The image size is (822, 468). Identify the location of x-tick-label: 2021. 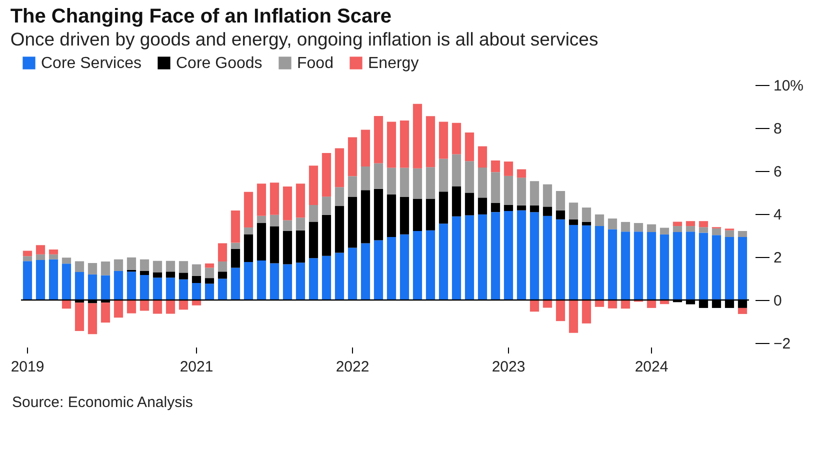
(197, 367).